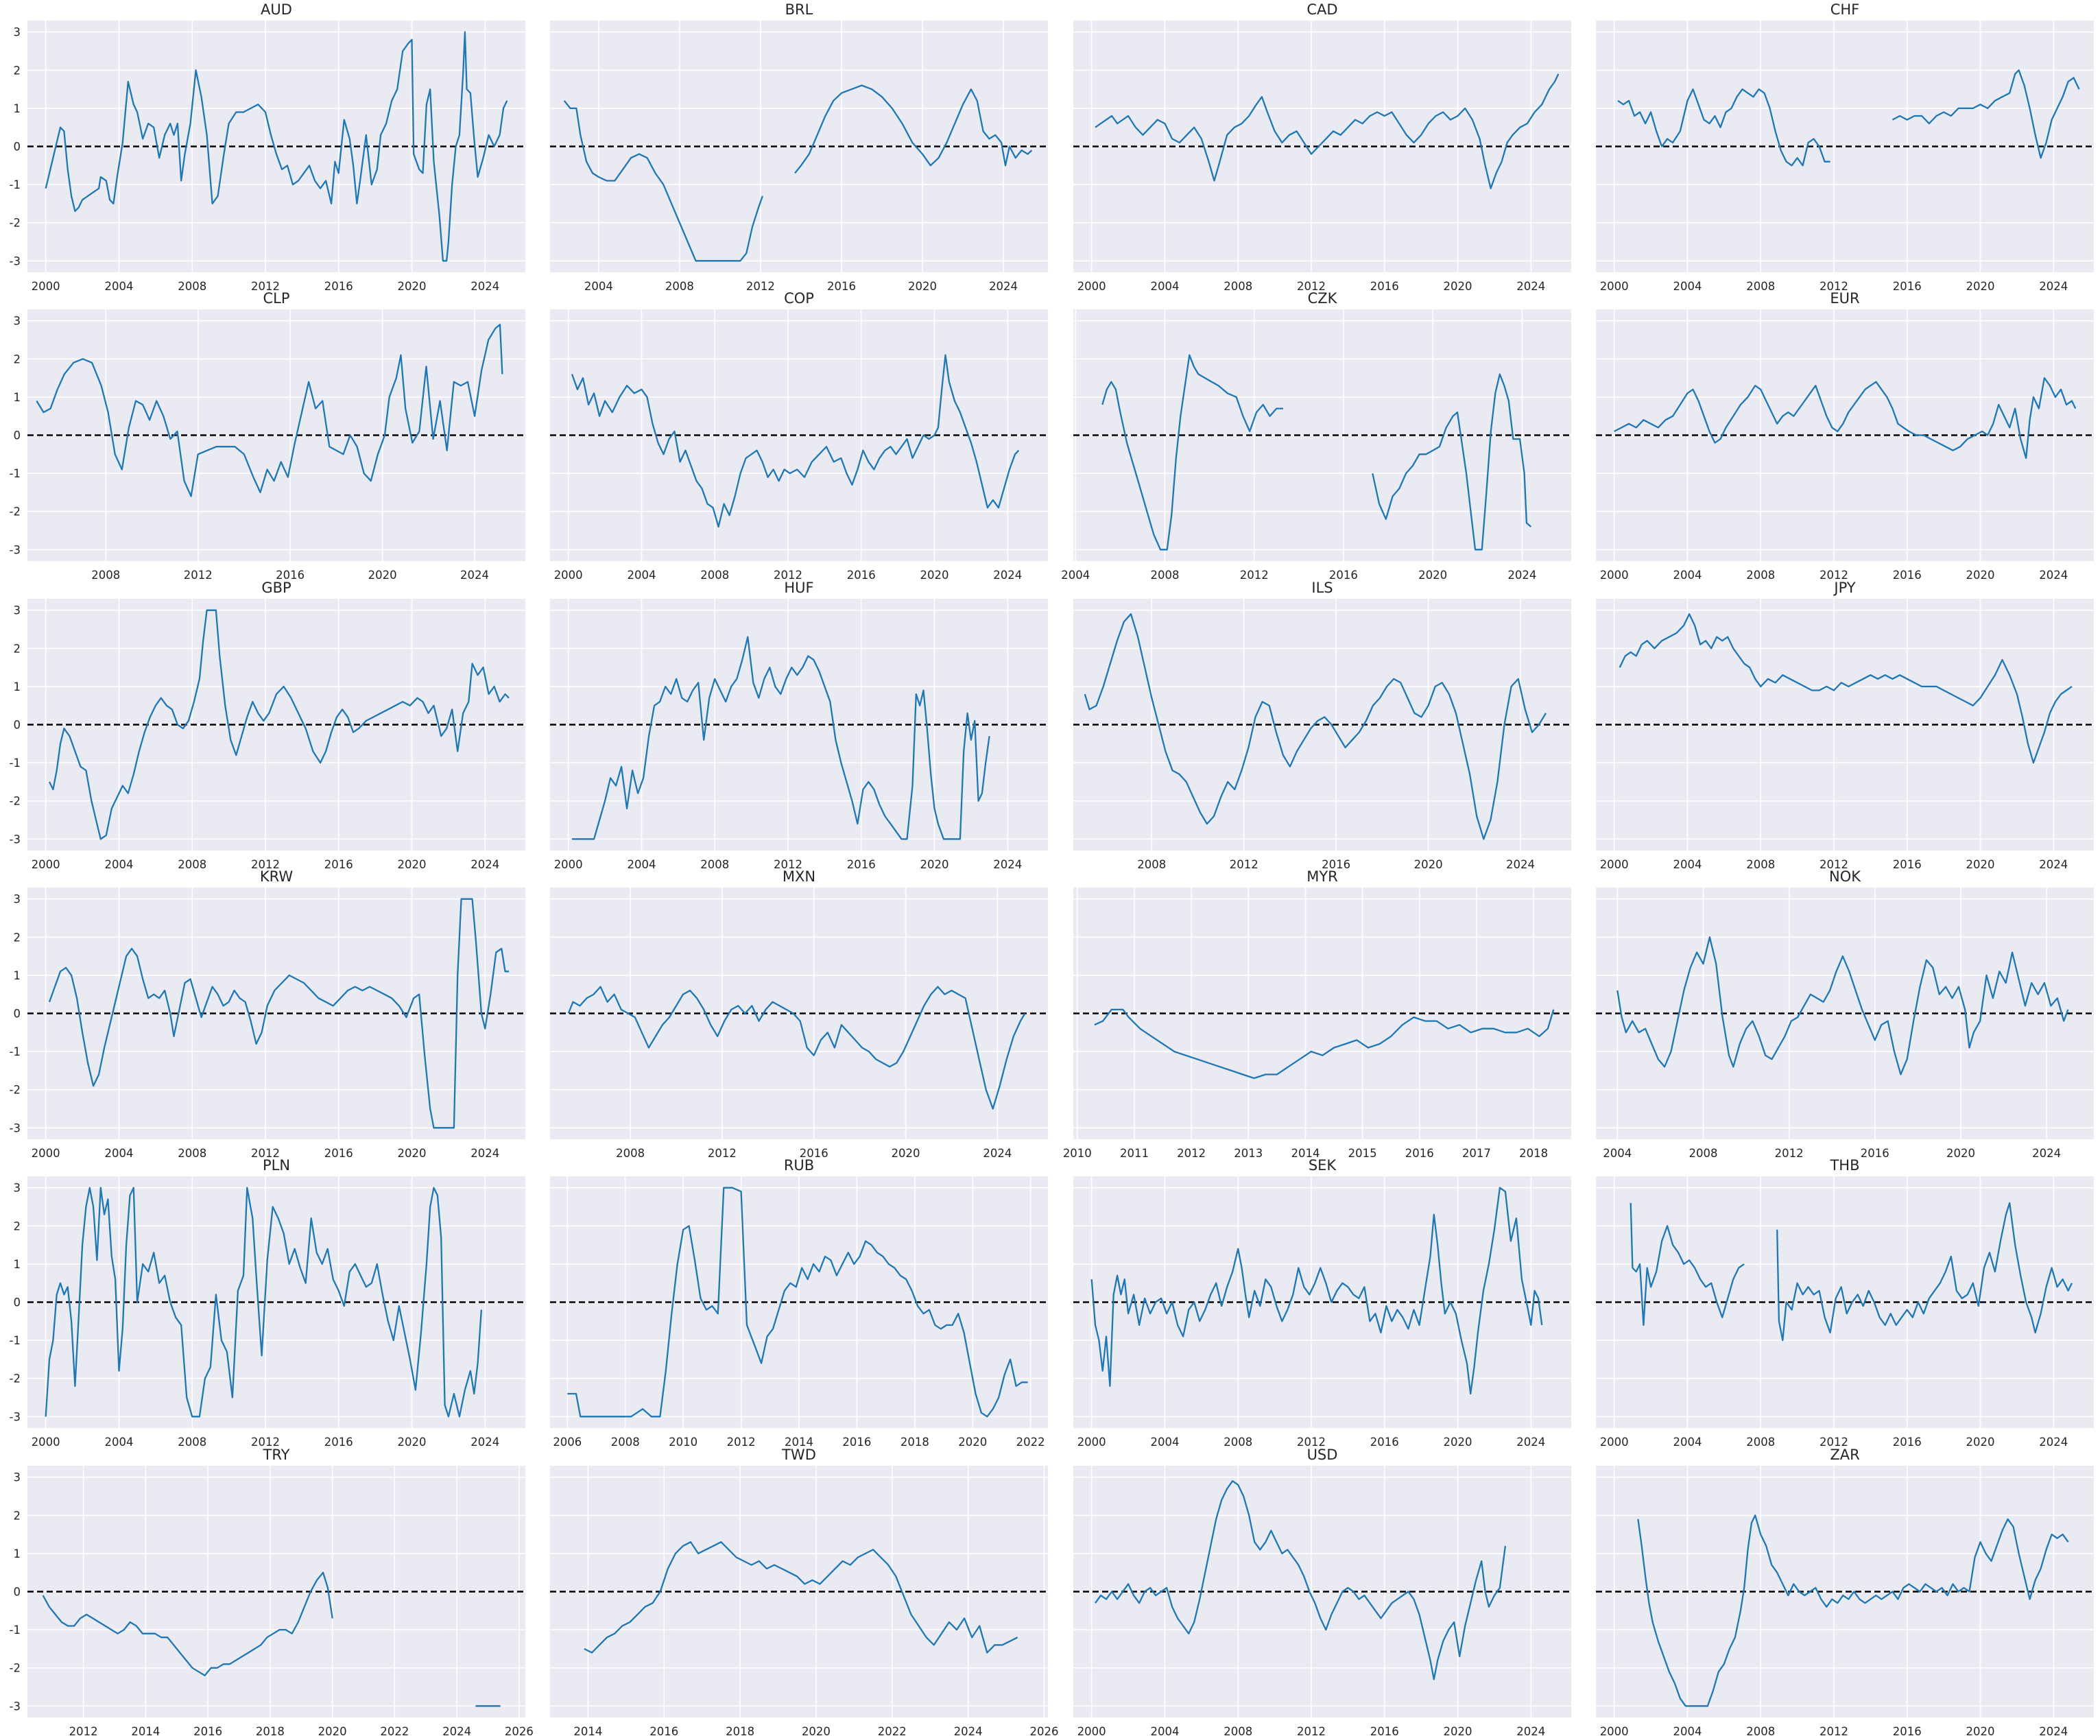  I want to click on y-tick-label: -2, so click(15, 513).